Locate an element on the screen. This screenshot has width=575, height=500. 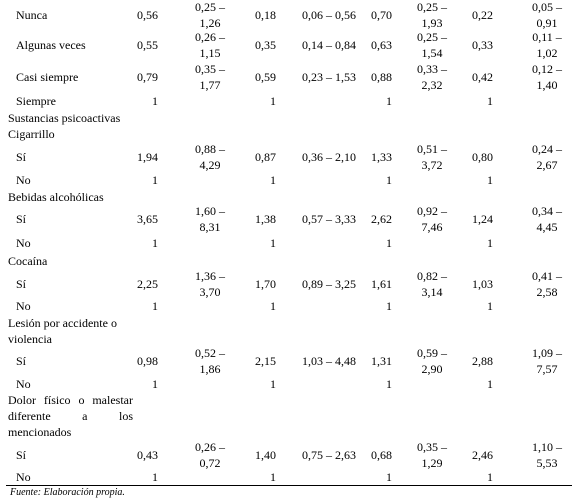
odds-ratio: 0,88 is located at coordinates (381, 77).